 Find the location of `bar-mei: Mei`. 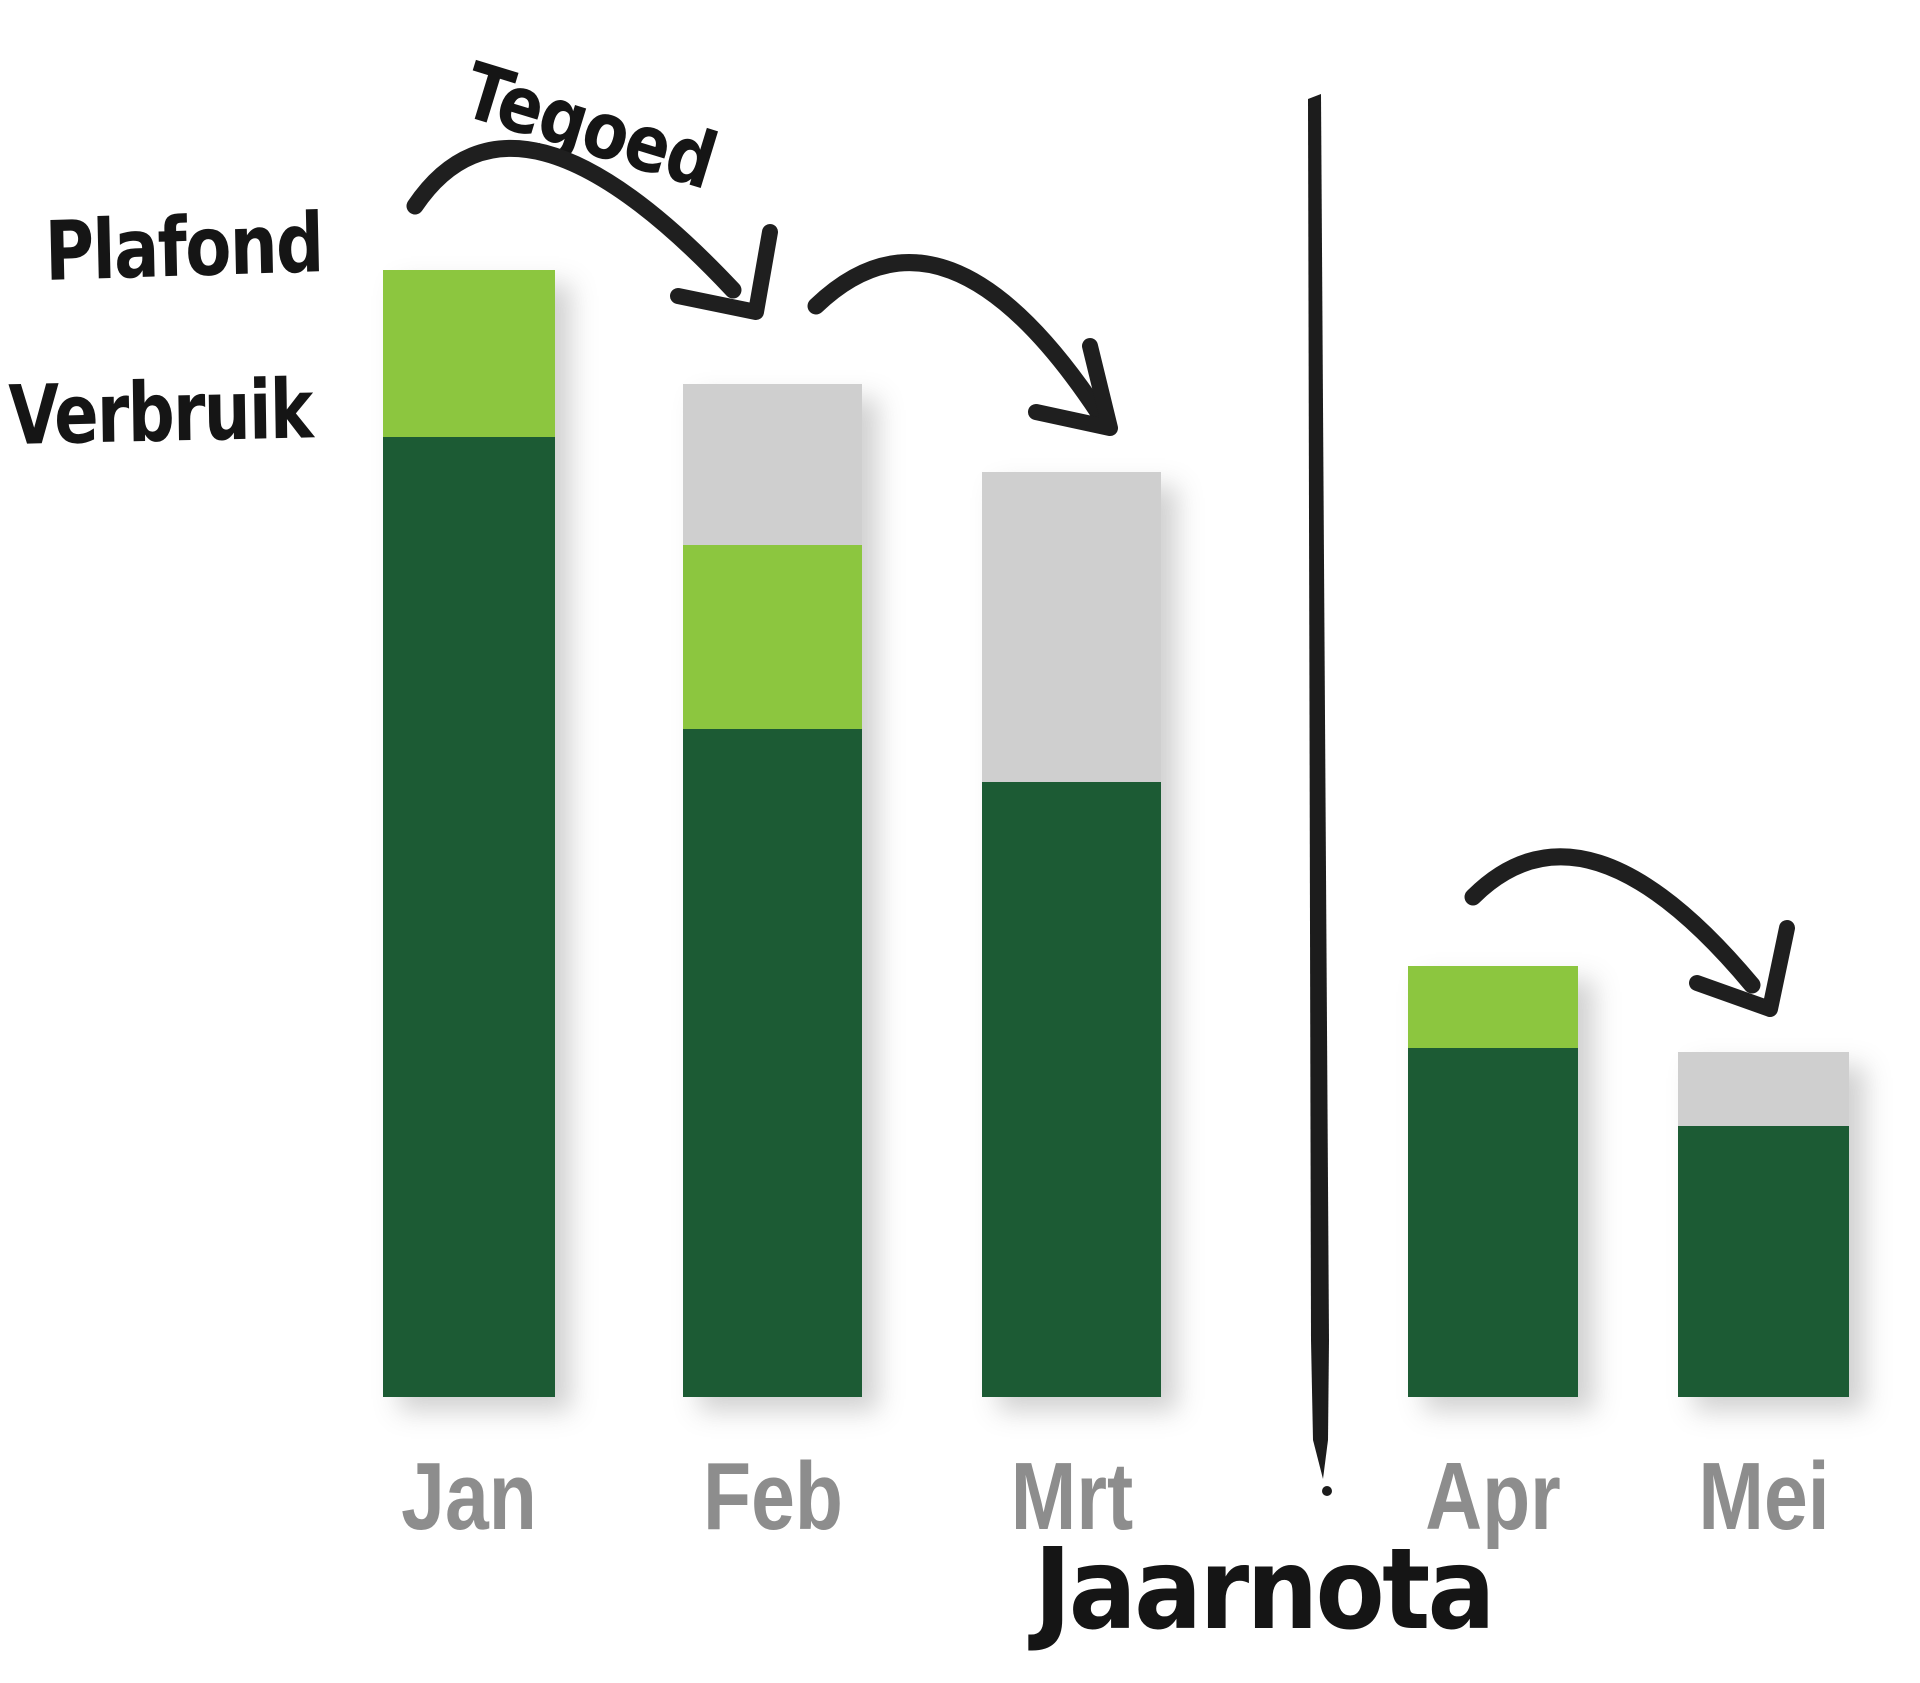

bar-mei: Mei is located at coordinates (1763, 1298).